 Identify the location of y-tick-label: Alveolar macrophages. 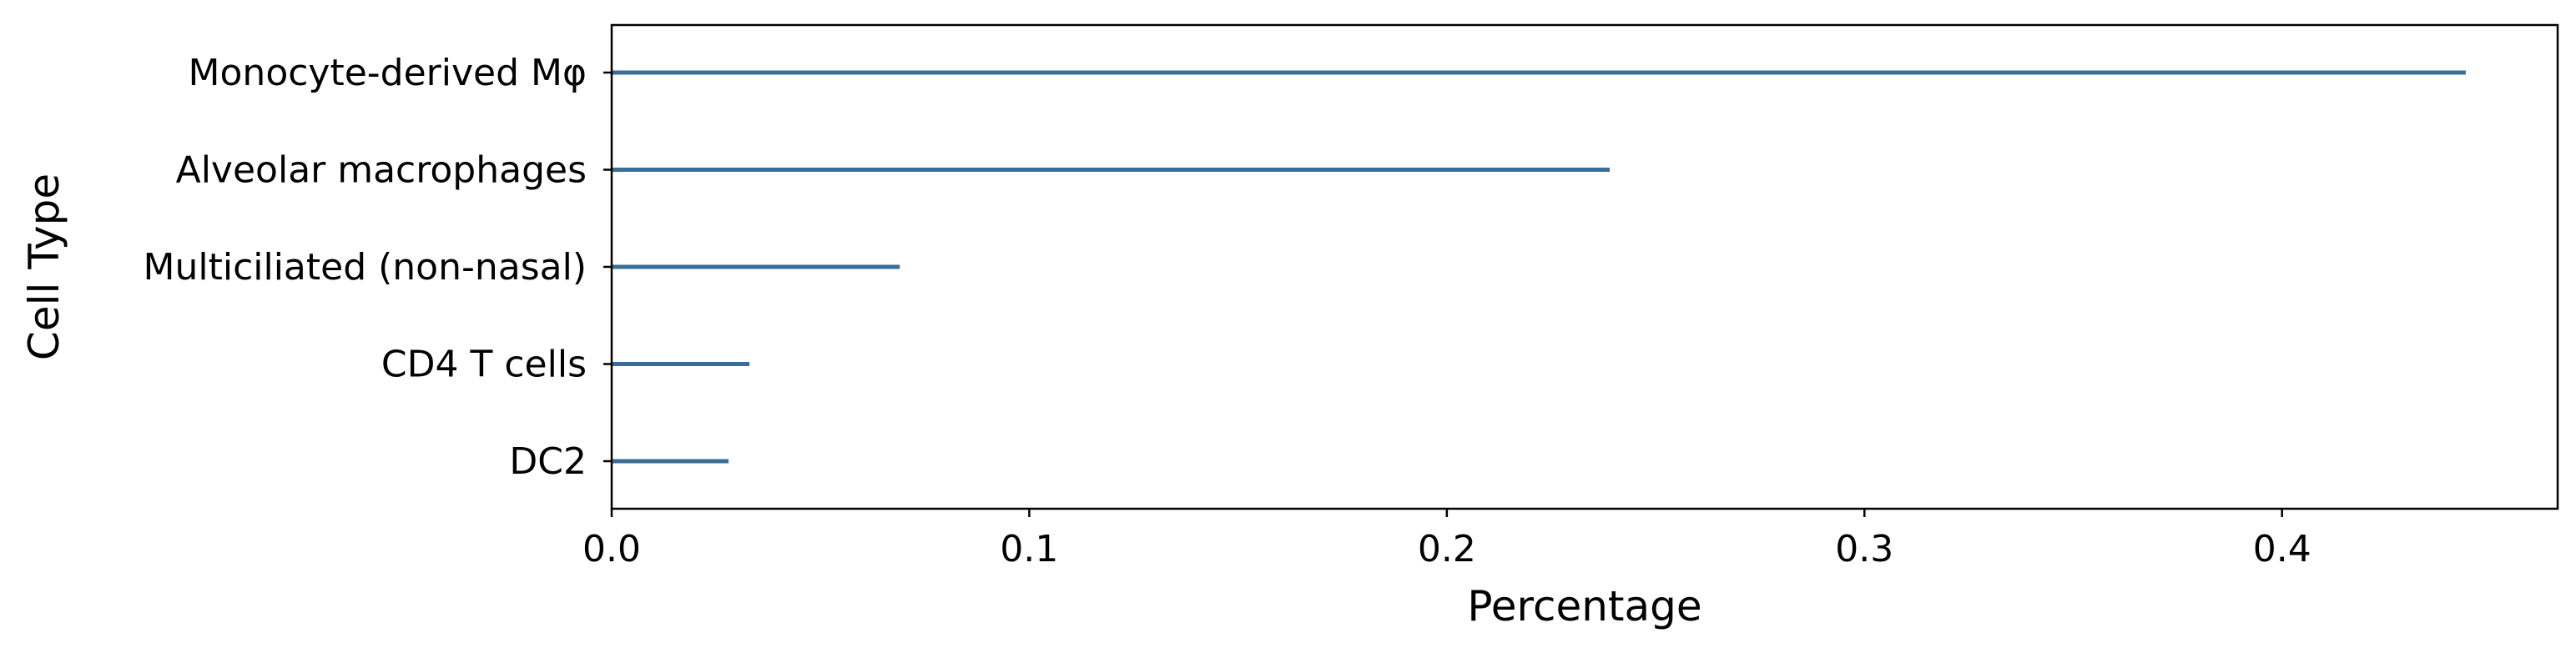
(381, 171).